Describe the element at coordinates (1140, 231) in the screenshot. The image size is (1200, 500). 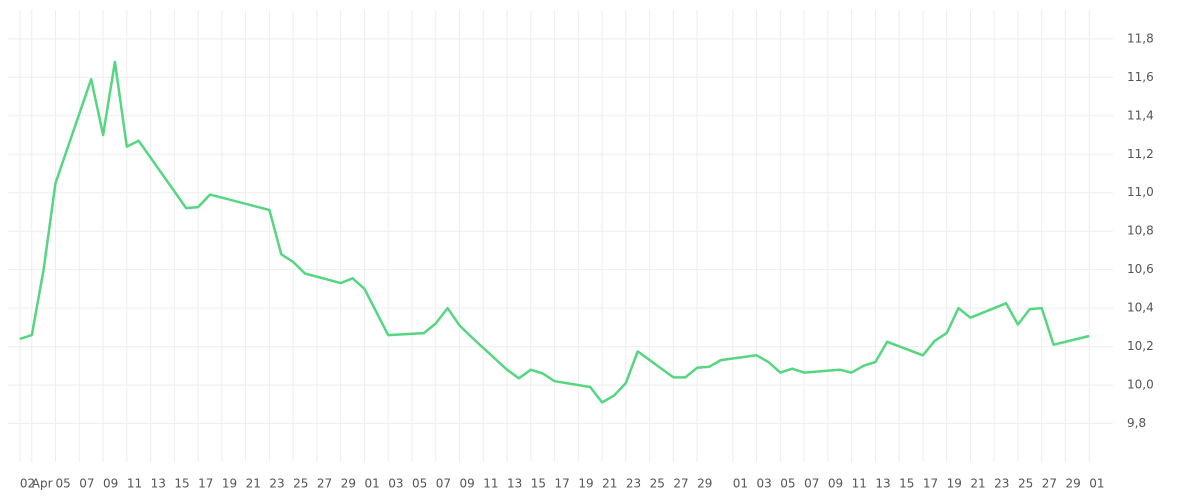
I see `y-tick-label: 10,8` at that location.